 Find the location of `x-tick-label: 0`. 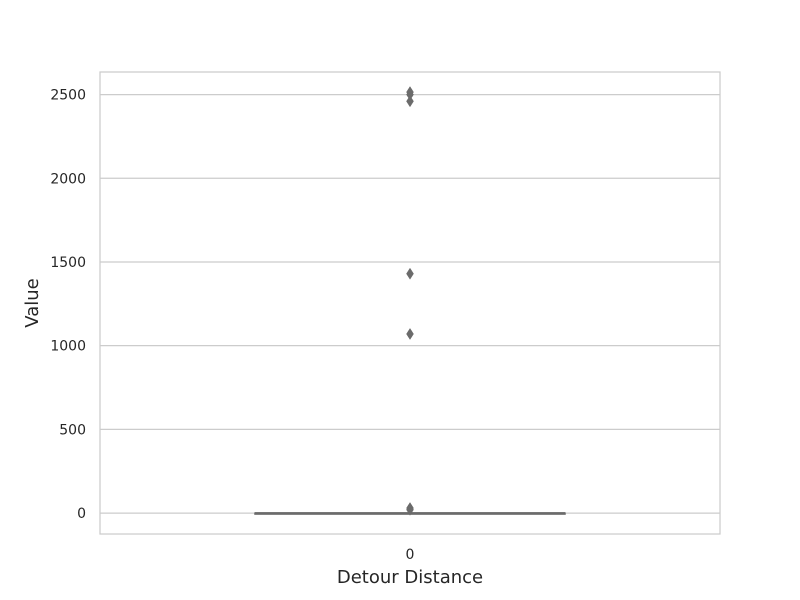

x-tick-label: 0 is located at coordinates (410, 555).